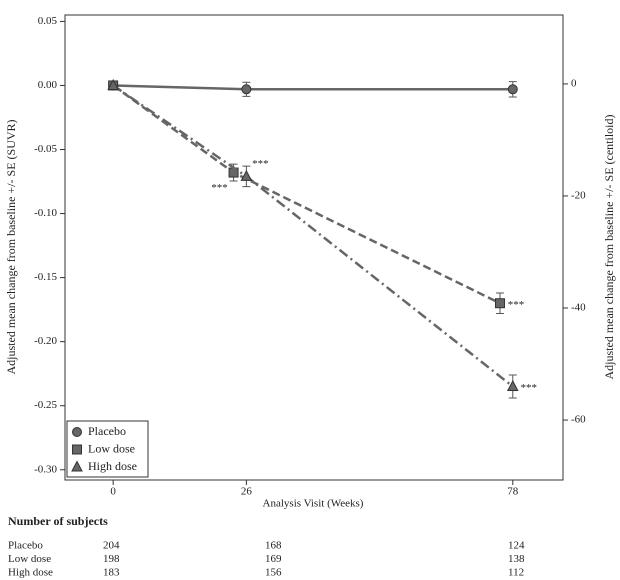  I want to click on table-cell: 183, so click(111, 573).